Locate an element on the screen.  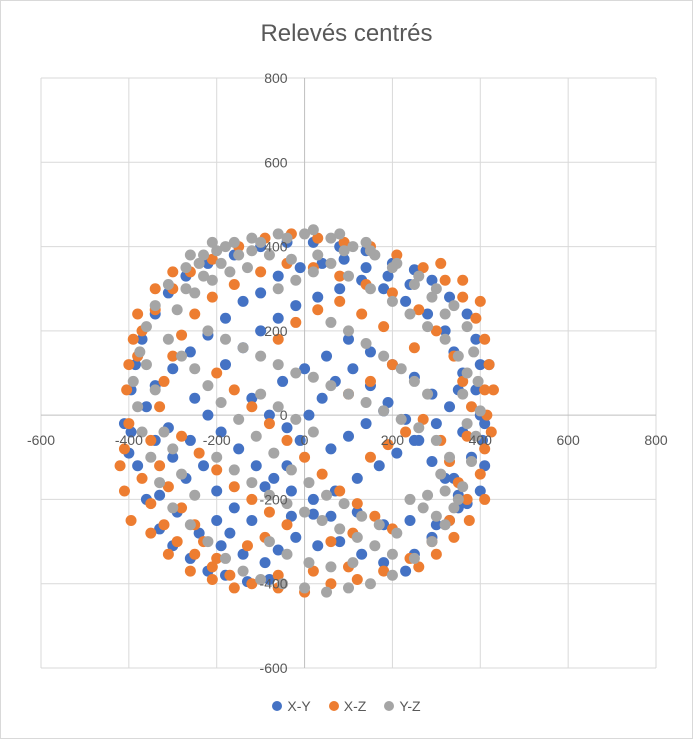
legend-item: X-Z is located at coordinates (347, 706).